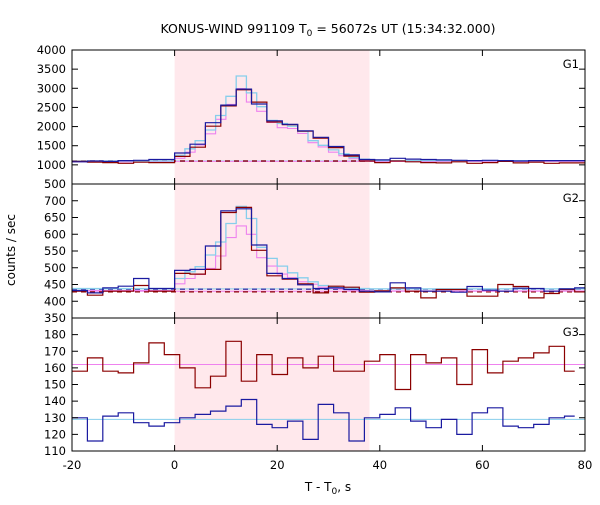 This screenshot has height=505, width=600. What do you see at coordinates (55, 318) in the screenshot?
I see `y-tick-label: 350` at bounding box center [55, 318].